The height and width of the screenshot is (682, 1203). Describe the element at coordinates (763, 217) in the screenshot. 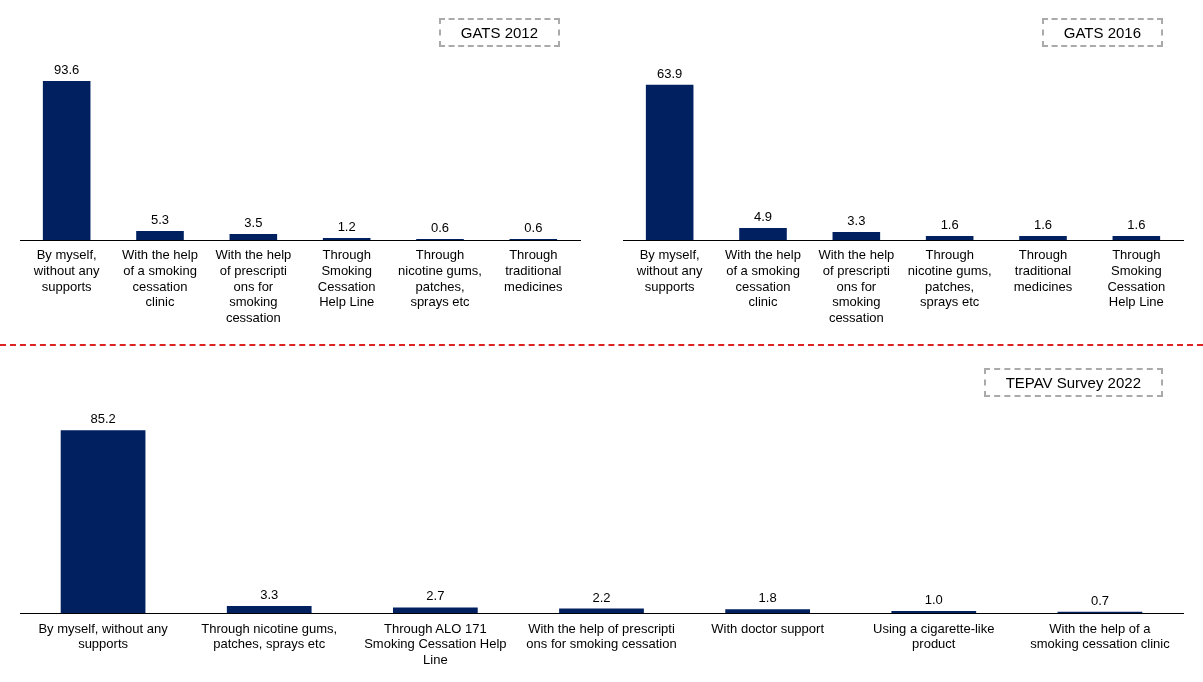

I see `data-label: 4.9` at that location.